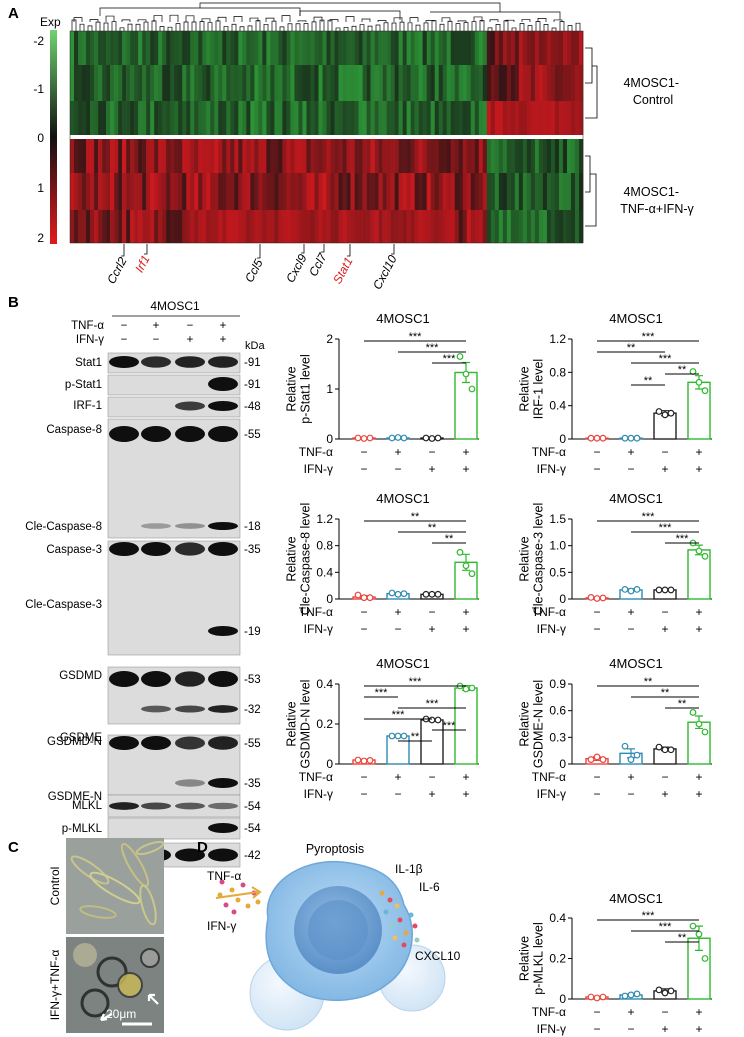 This screenshot has width=744, height=1037. Describe the element at coordinates (252, 856) in the screenshot. I see `blot-kda-label: -42` at that location.